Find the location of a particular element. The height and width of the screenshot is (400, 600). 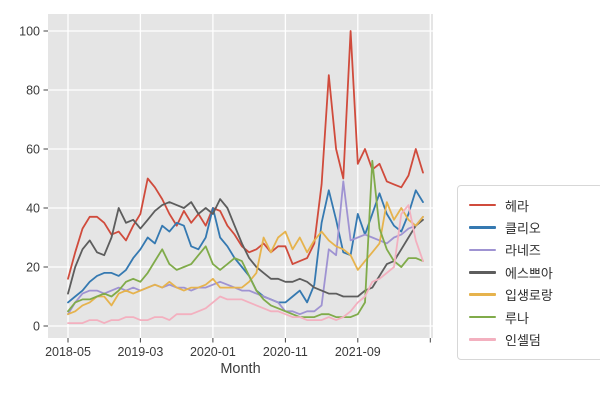

x-tick-label: 2019-03 is located at coordinates (140, 352).